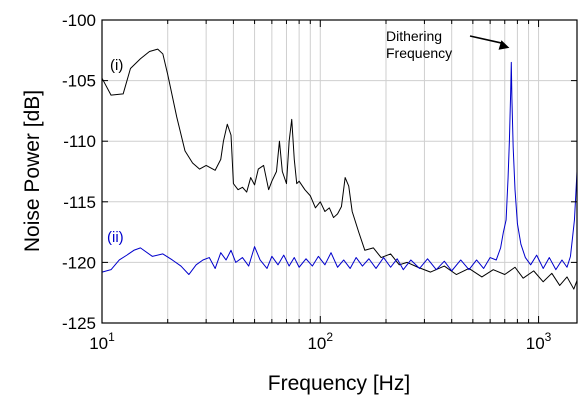  Describe the element at coordinates (548, 337) in the screenshot. I see `x-tick-exponent: 3` at that location.